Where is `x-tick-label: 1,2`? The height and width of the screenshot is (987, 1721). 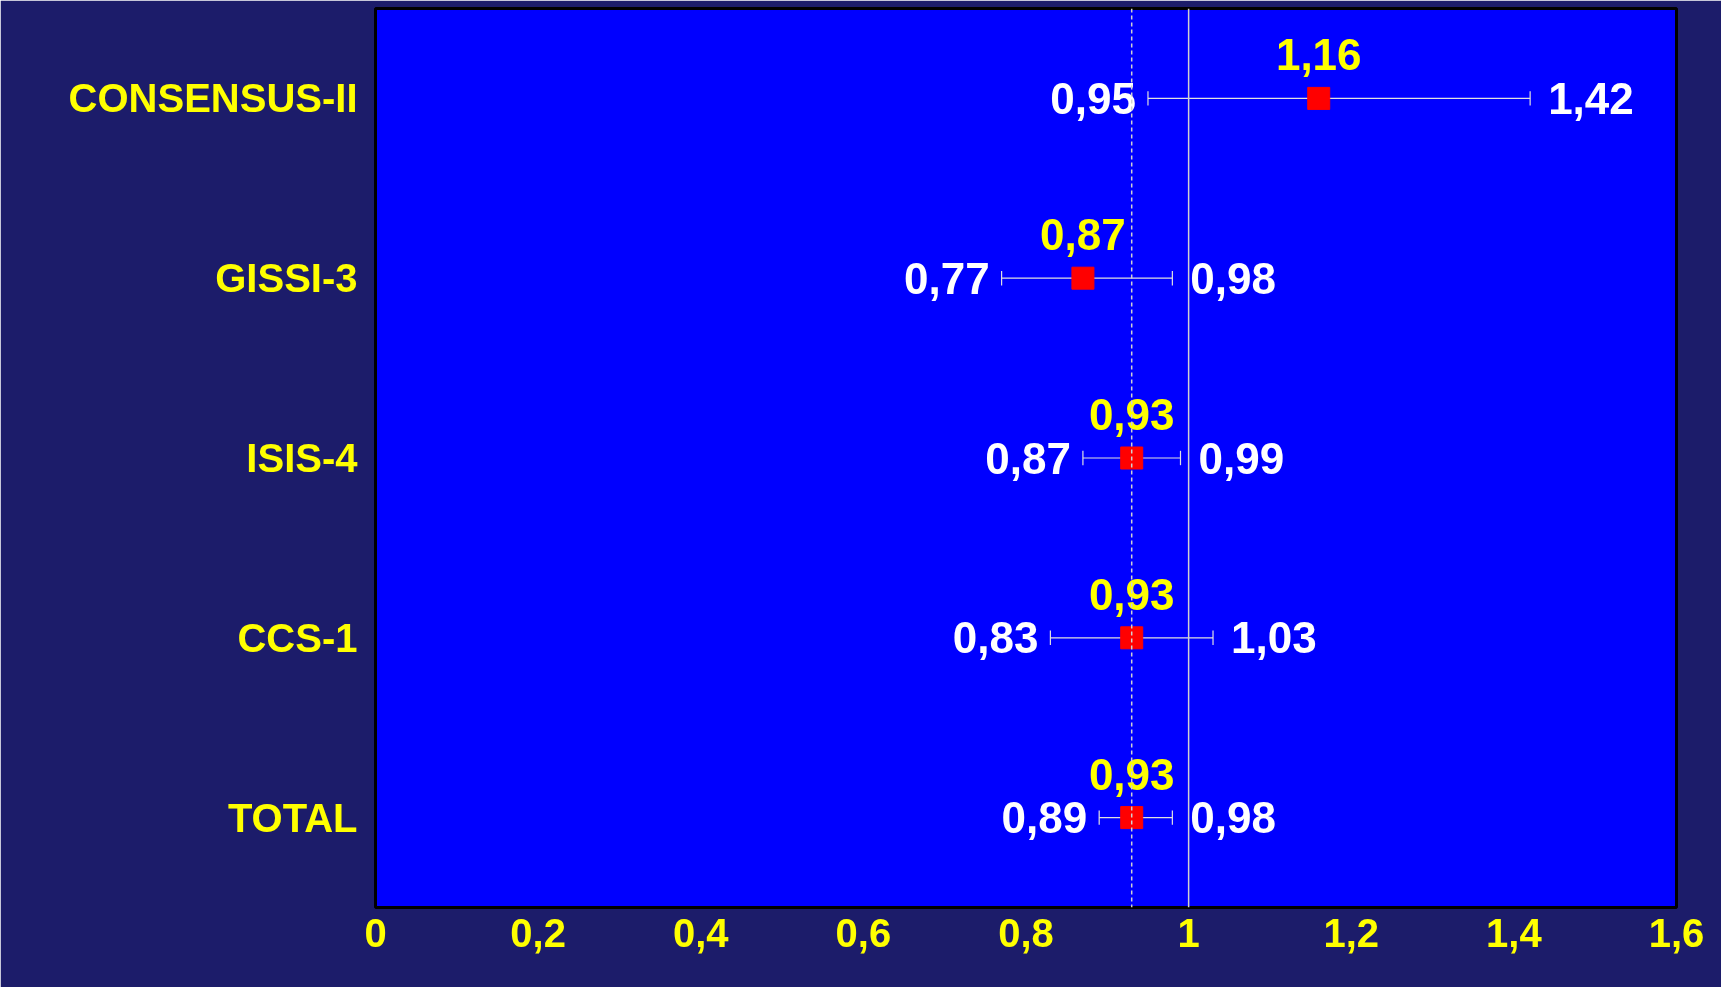
x-tick-label: 1,2 is located at coordinates (1351, 932).